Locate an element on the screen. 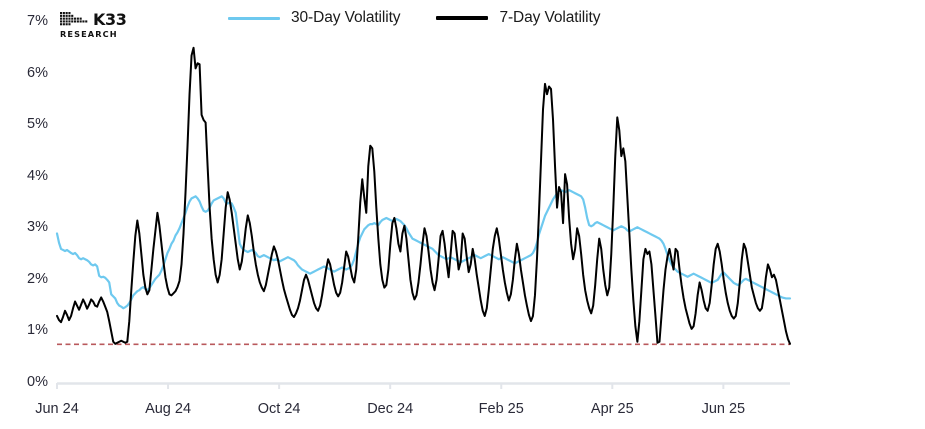 This screenshot has height=429, width=925. axis-baseline-group is located at coordinates (423, 385).